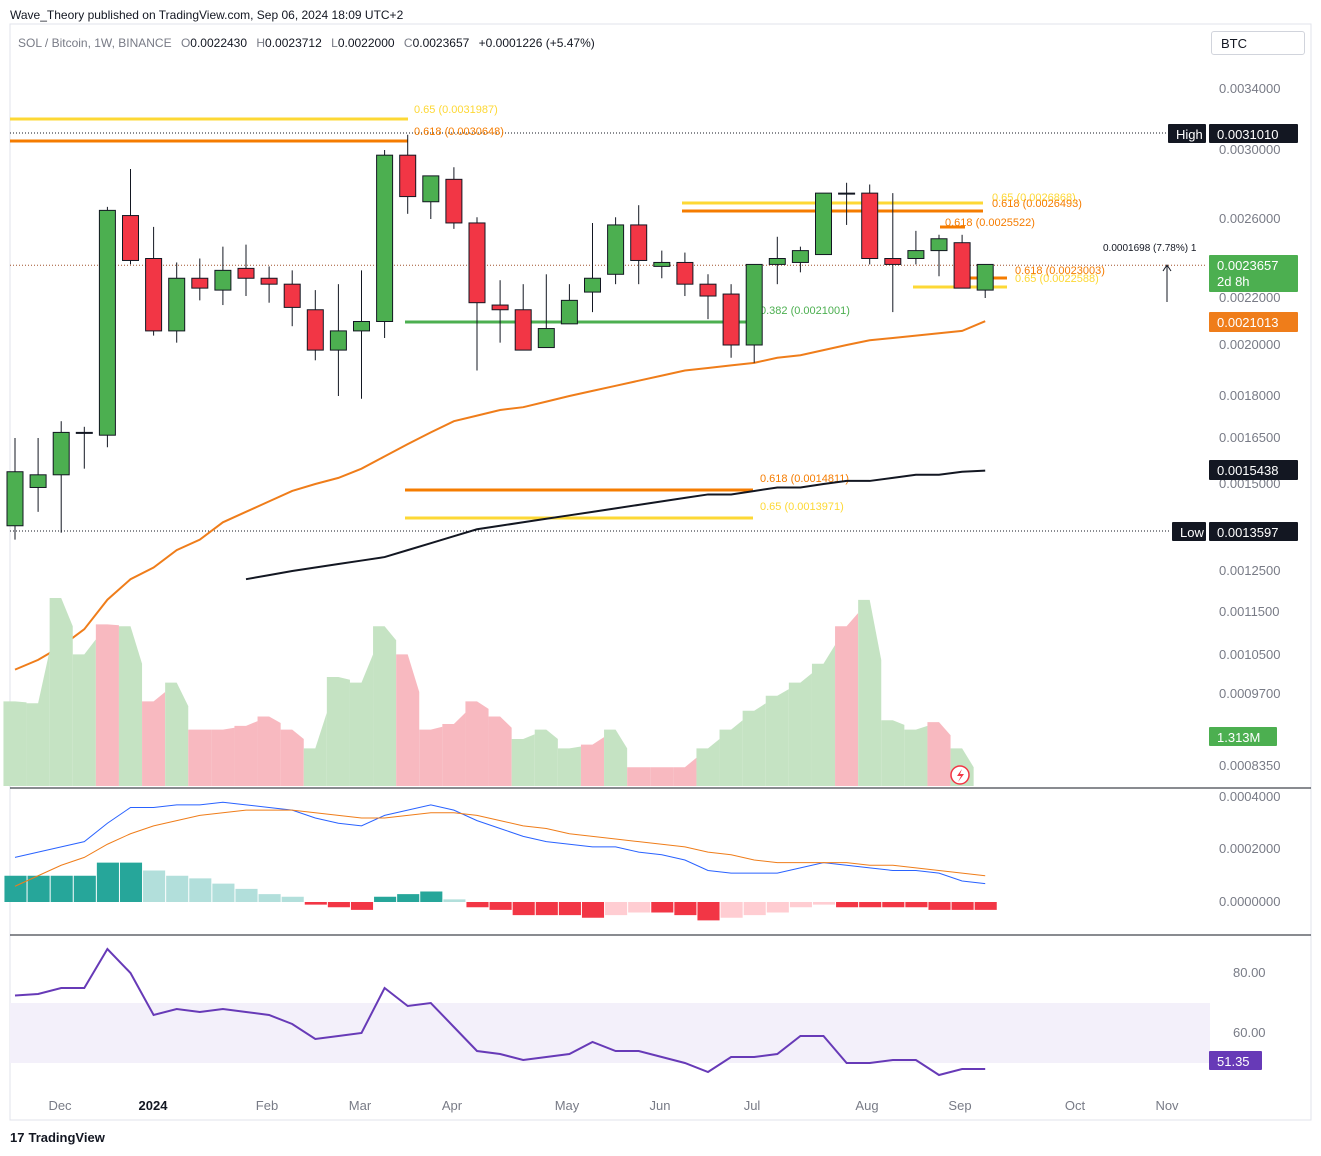 Image resolution: width=1321 pixels, height=1156 pixels. I want to click on open-label: O, so click(185, 43).